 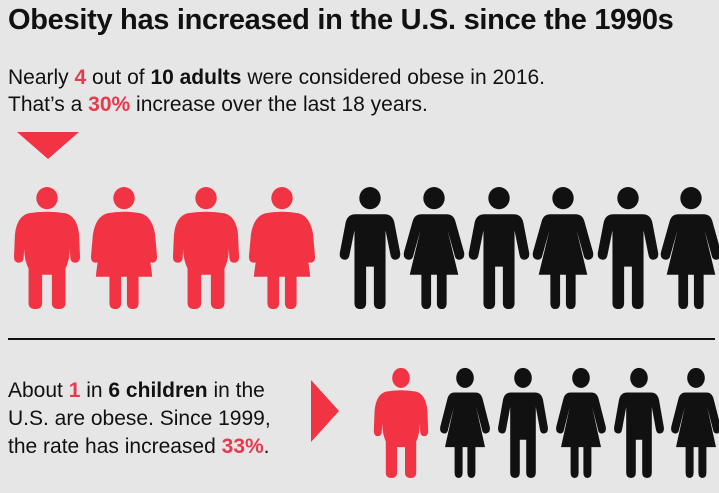 I want to click on children-count: 1, so click(x=74, y=390).